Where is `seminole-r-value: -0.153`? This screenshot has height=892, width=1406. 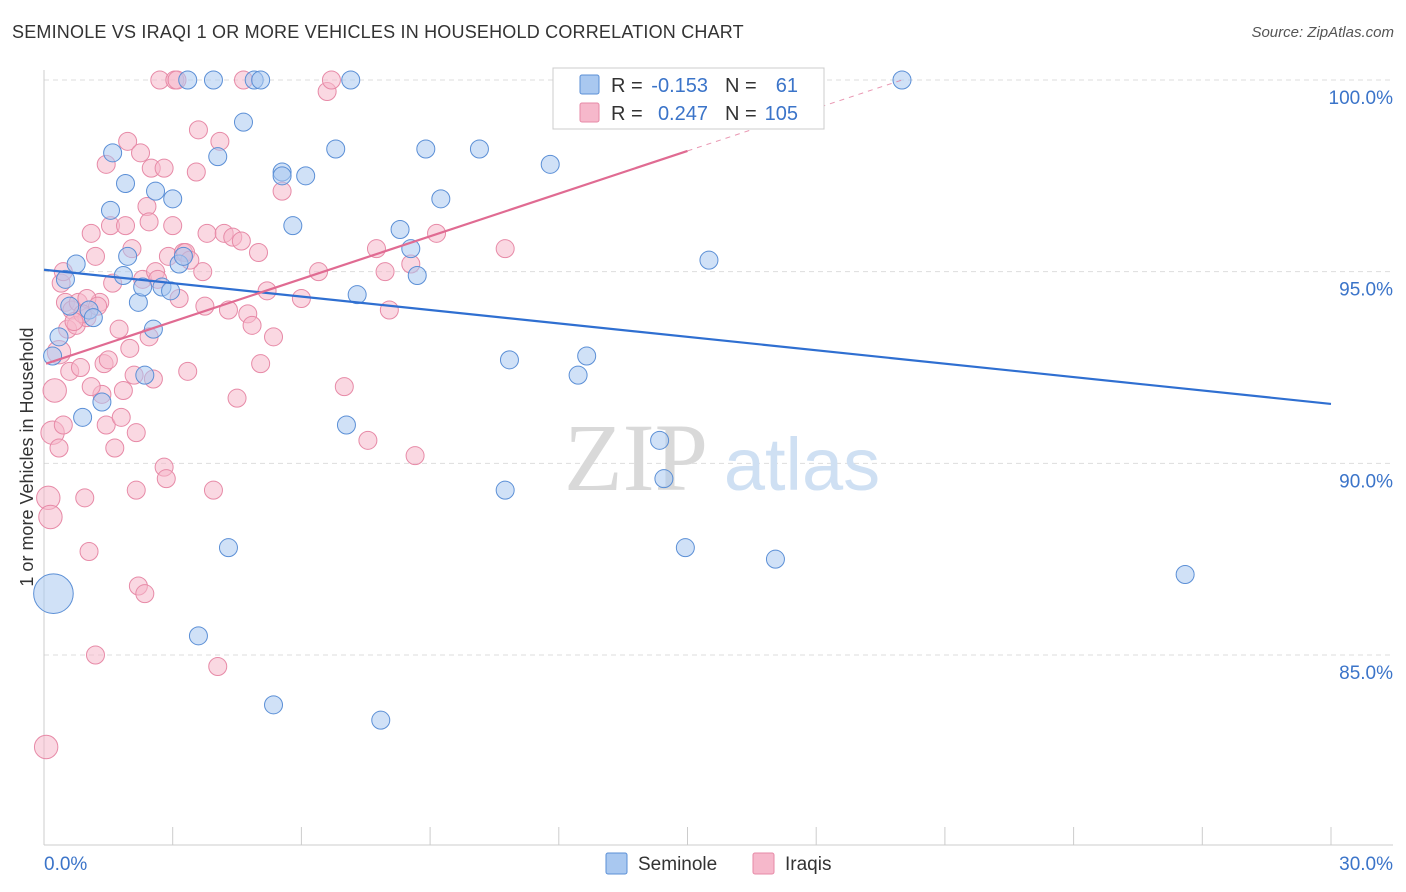 seminole-r-value: -0.153 is located at coordinates (679, 86).